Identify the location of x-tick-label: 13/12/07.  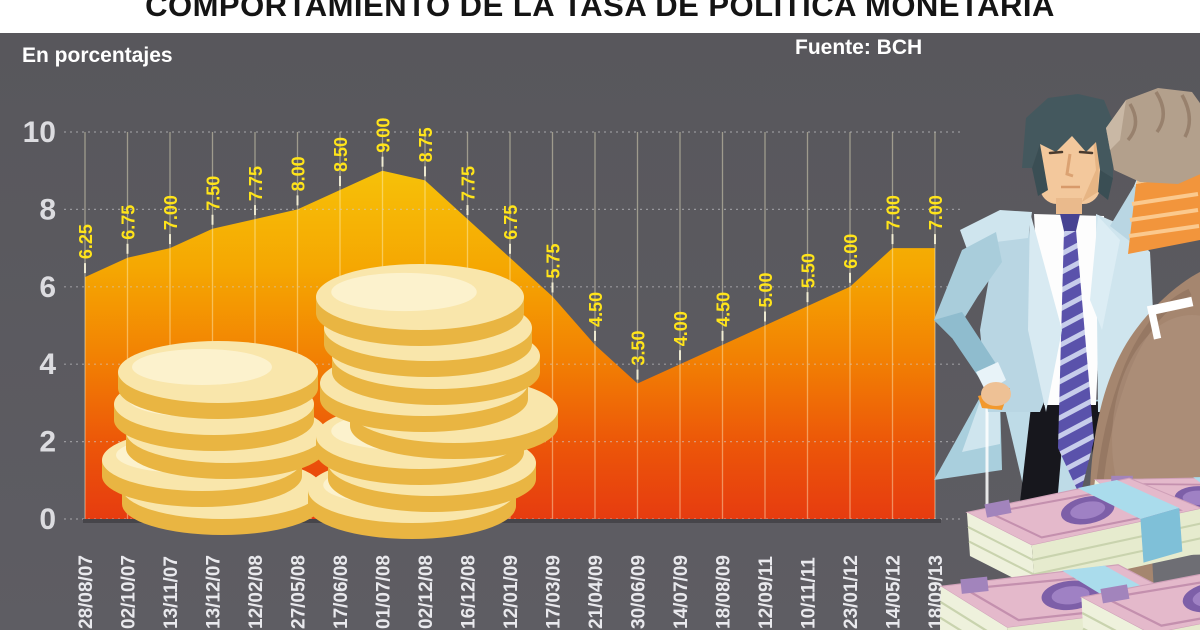
(214, 592).